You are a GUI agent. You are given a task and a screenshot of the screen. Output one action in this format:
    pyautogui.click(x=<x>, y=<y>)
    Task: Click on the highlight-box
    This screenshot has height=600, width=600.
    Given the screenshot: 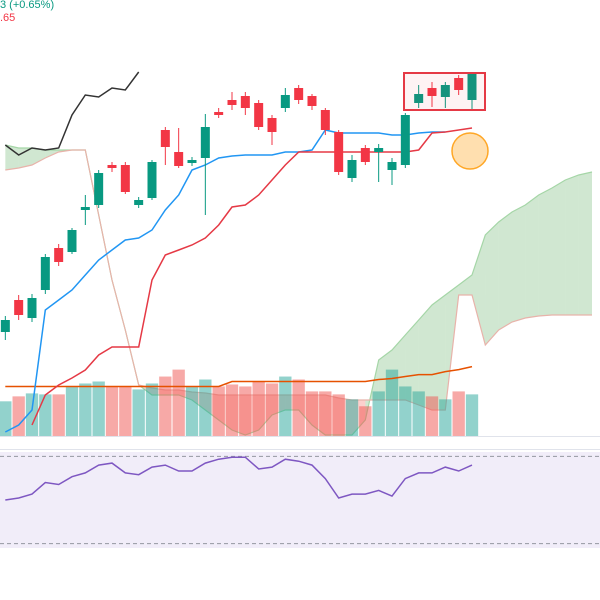 What is the action you would take?
    pyautogui.click(x=444, y=91)
    